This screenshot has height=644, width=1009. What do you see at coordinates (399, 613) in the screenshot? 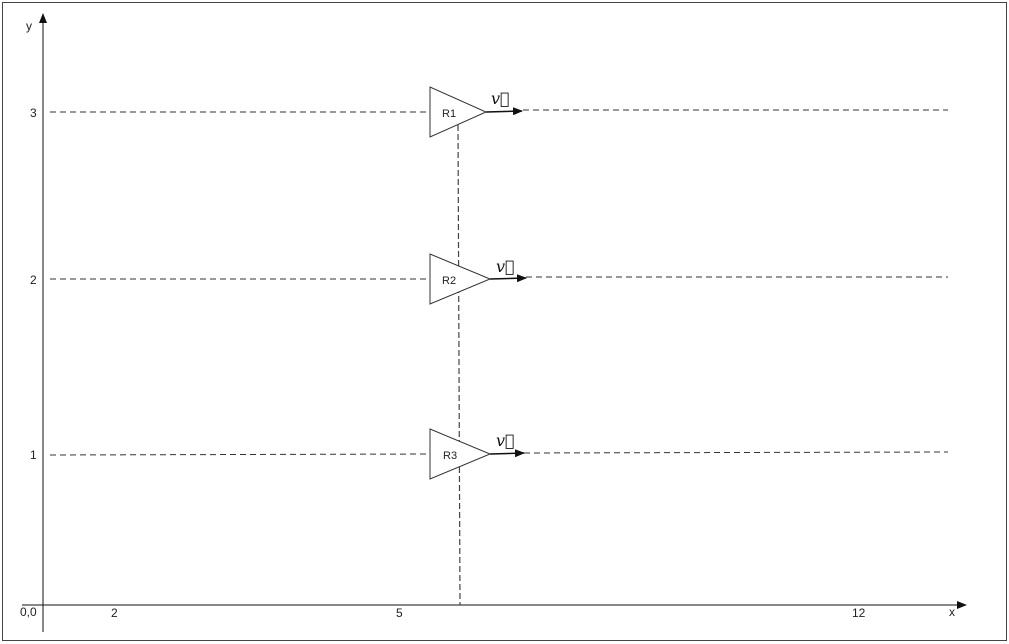
I see `x-tick-label: 5` at bounding box center [399, 613].